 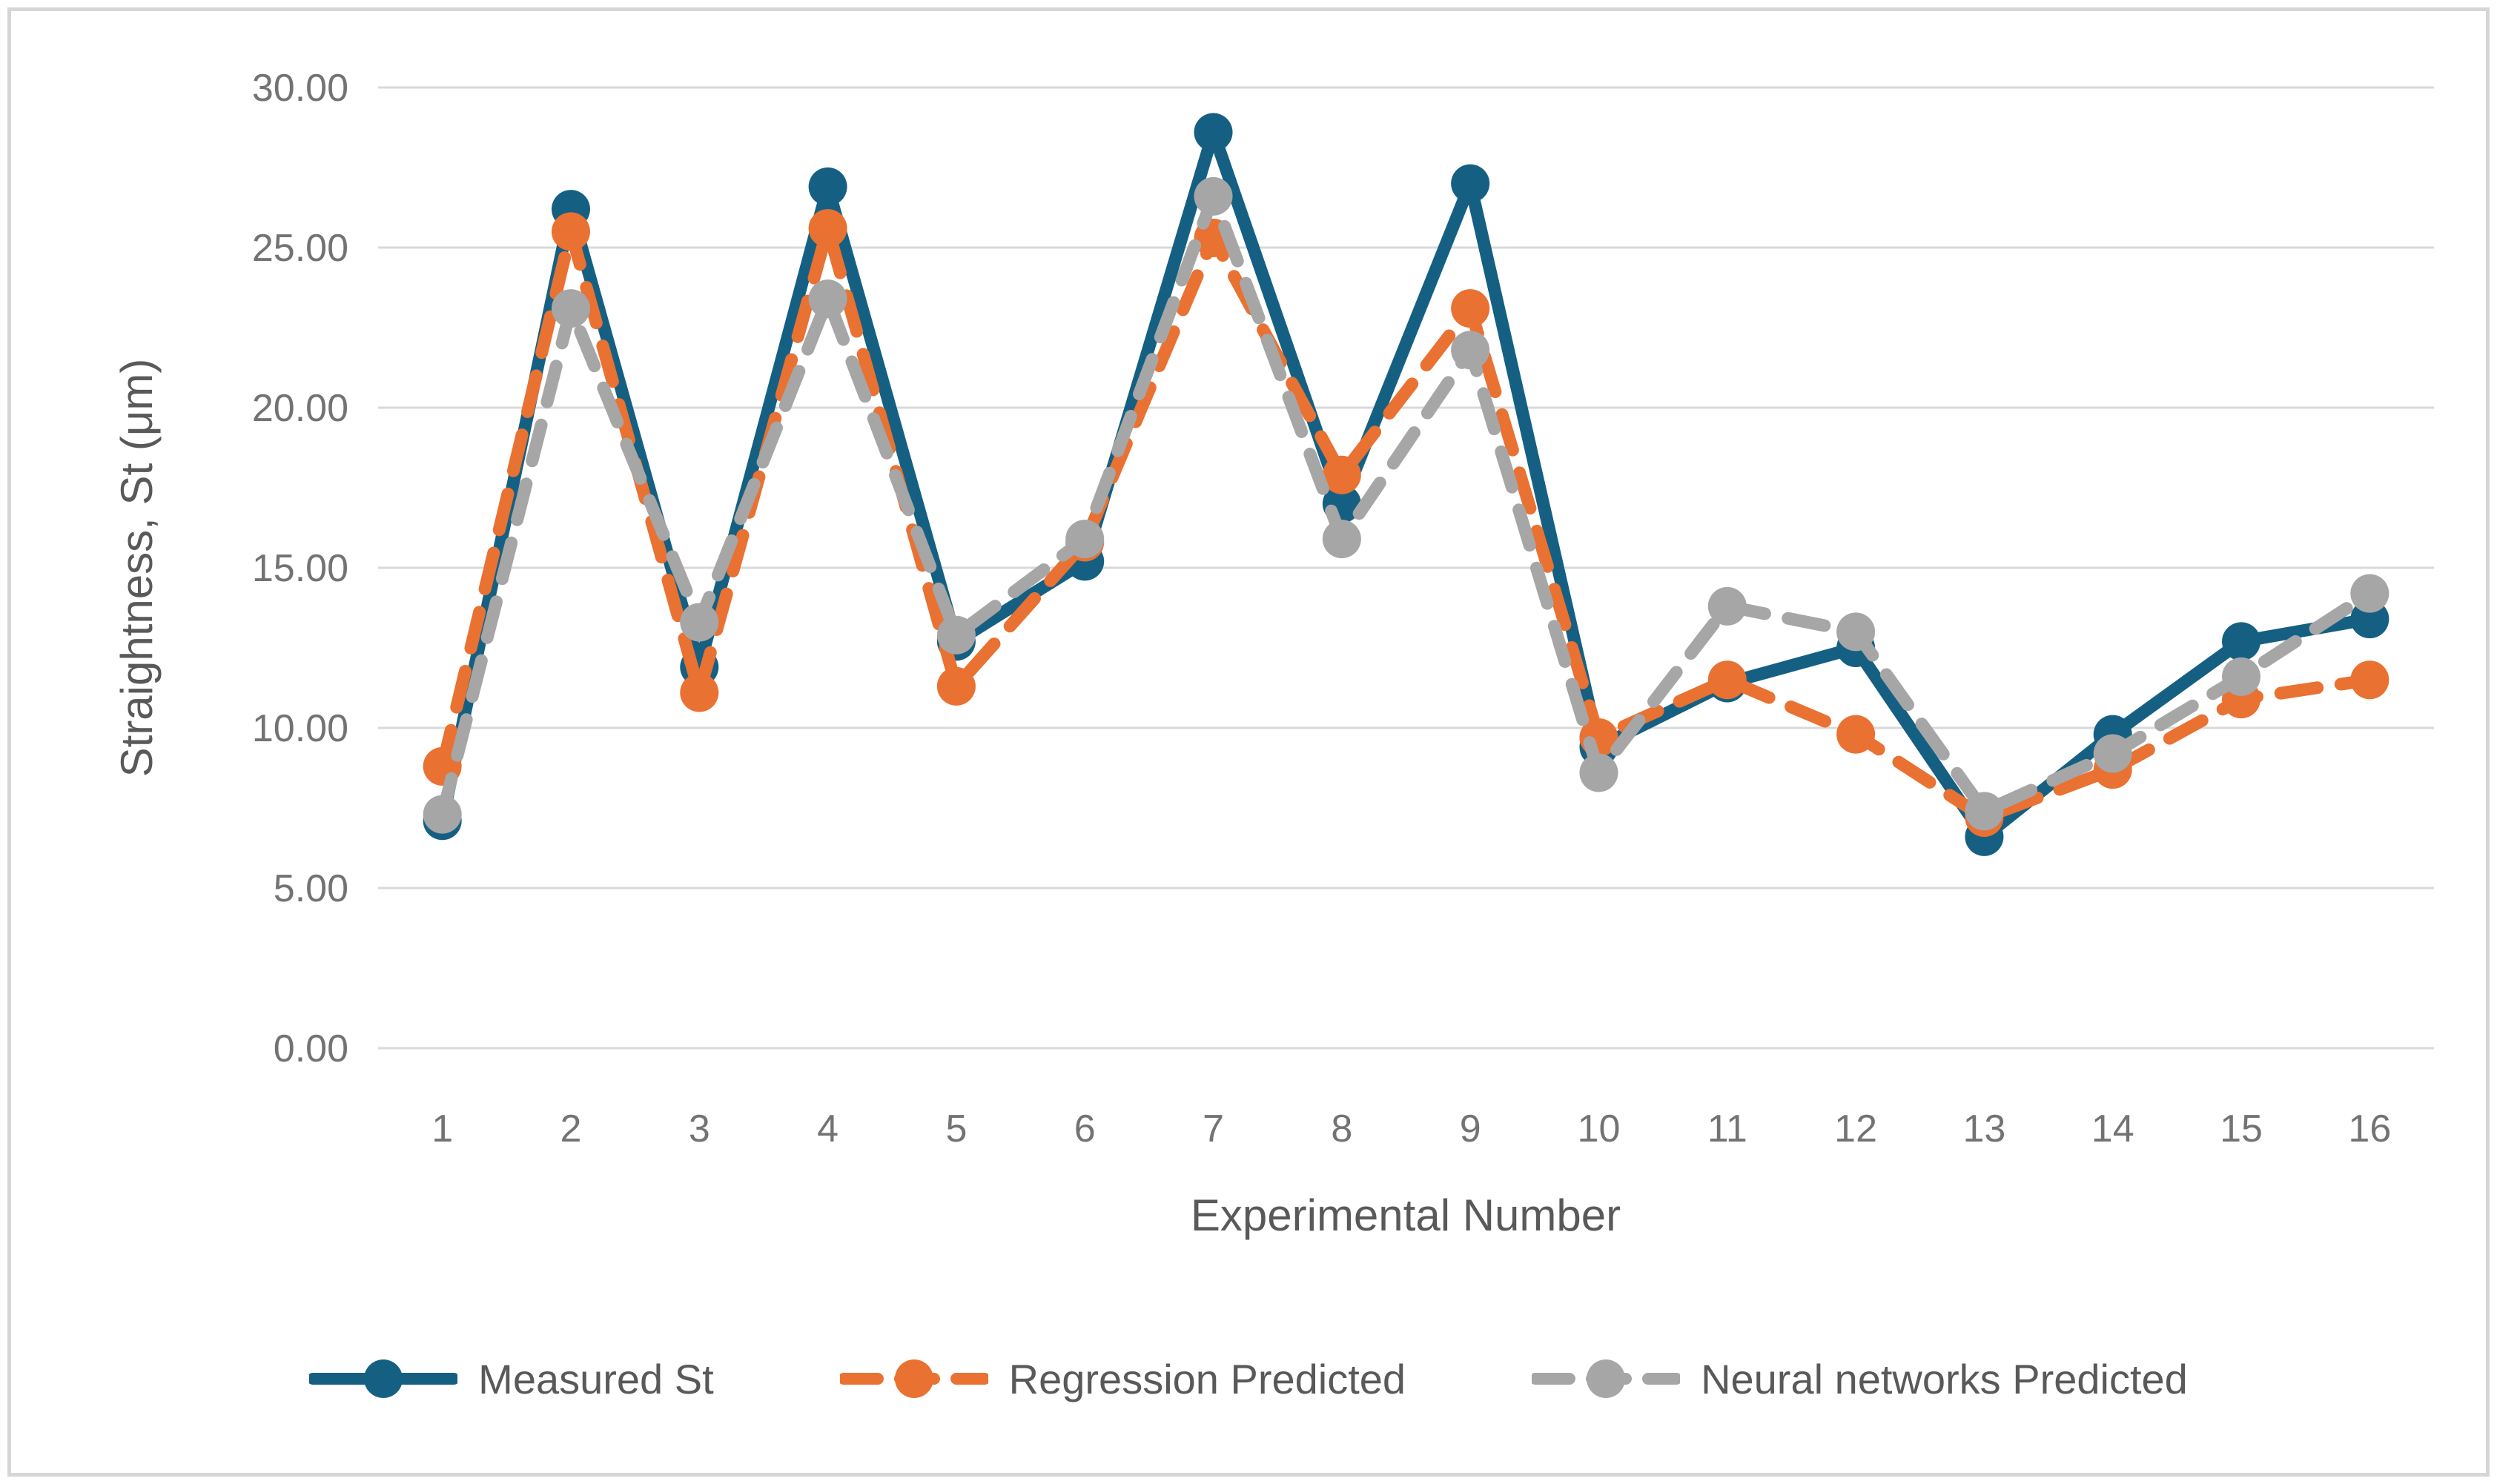 I want to click on x-tick-label: 8, so click(x=1342, y=1128).